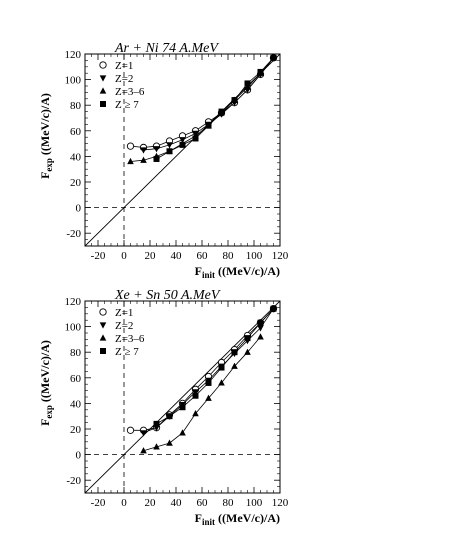 Image resolution: width=455 pixels, height=551 pixels. I want to click on x-tick-label: -20, so click(98, 503).